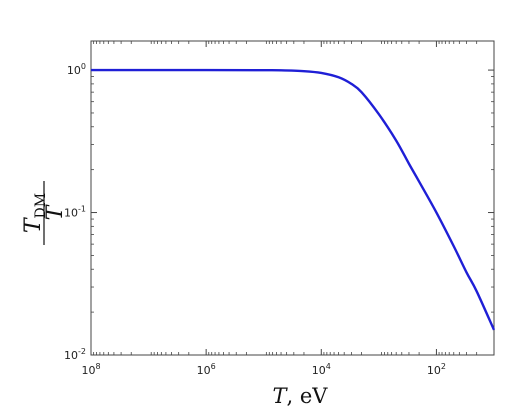  Describe the element at coordinates (206, 369) in the screenshot. I see `x-tick-label: 10⁶` at that location.